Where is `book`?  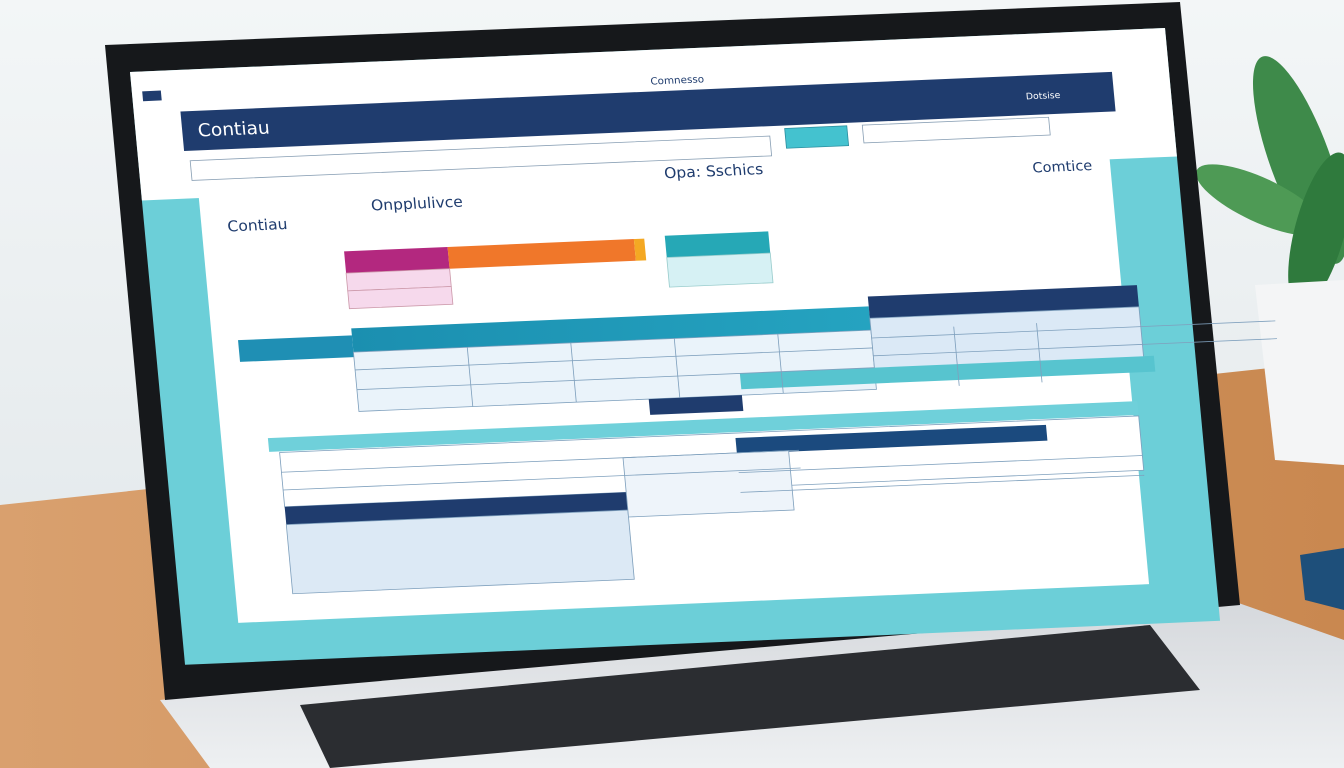
book is located at coordinates (1322, 579).